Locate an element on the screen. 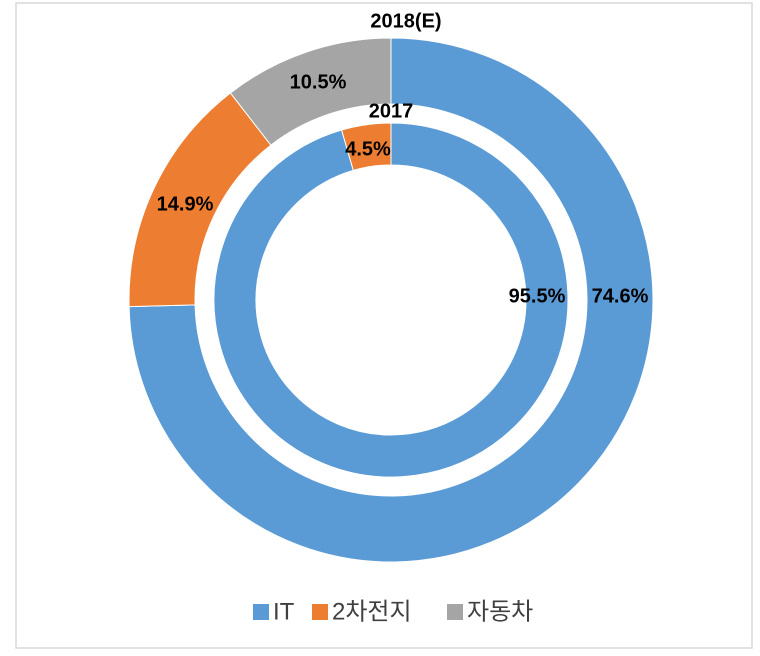  series-name: 2018(E) is located at coordinates (405, 21).